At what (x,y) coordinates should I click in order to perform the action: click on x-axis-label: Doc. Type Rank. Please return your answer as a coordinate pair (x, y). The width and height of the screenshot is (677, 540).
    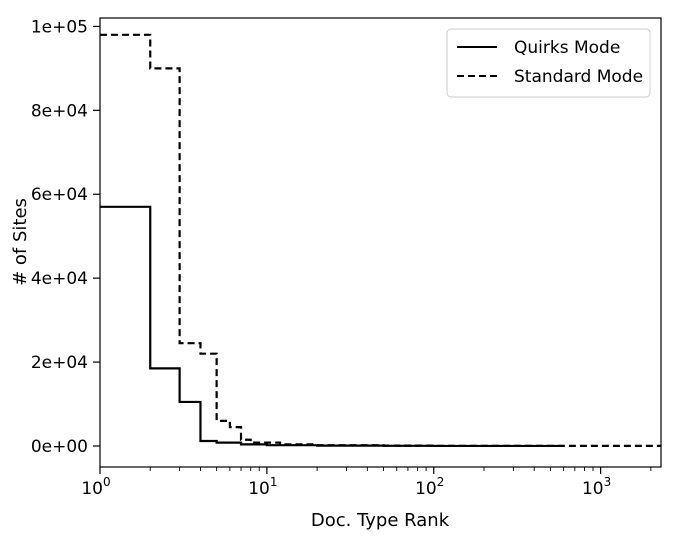
    Looking at the image, I should click on (380, 520).